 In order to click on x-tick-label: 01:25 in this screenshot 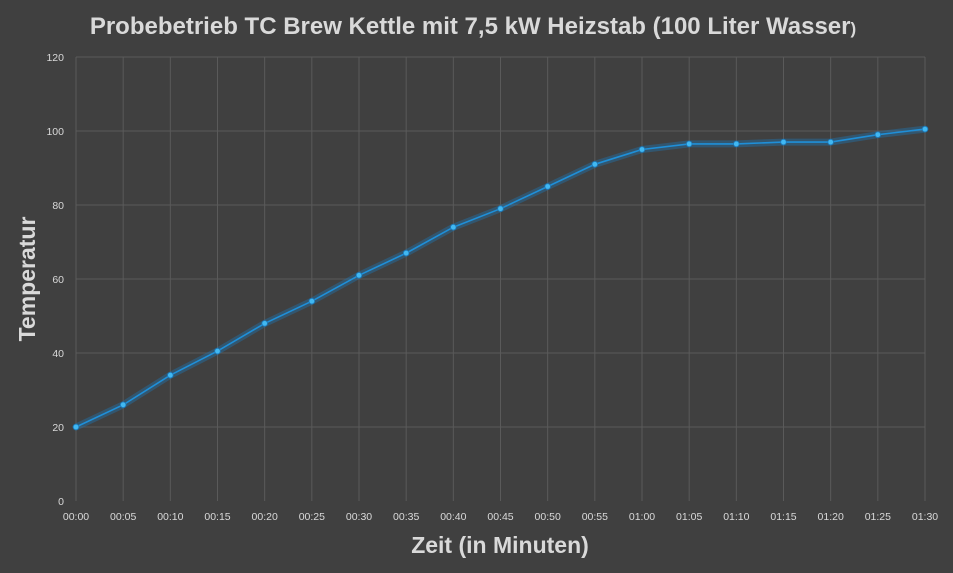, I will do `click(878, 517)`.